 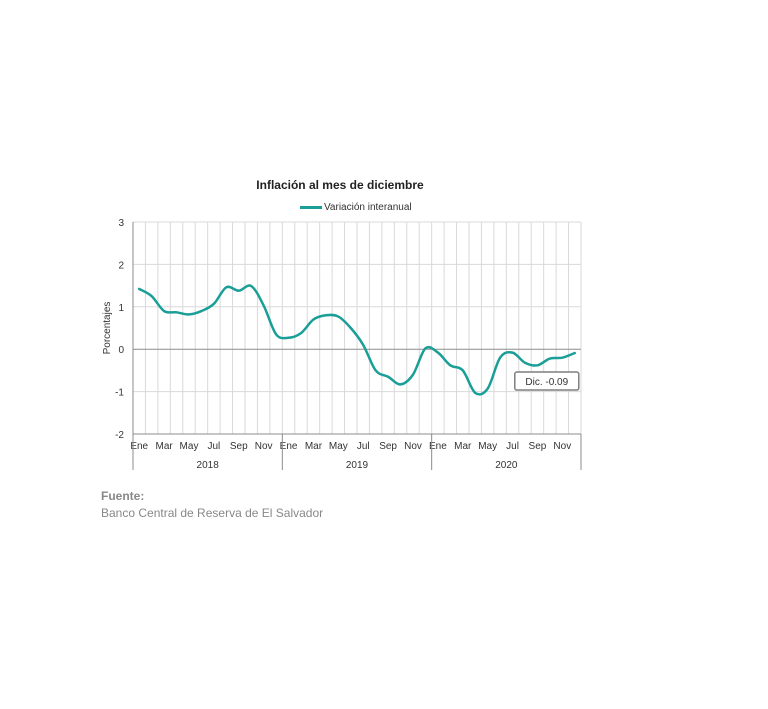 I want to click on y-tick-label: 2, so click(x=121, y=265).